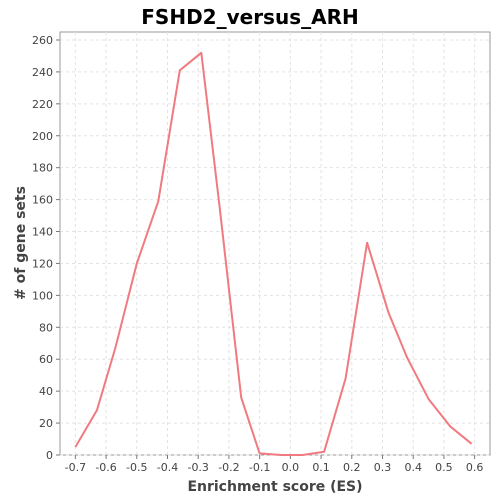 This screenshot has height=500, width=500. Describe the element at coordinates (42, 263) in the screenshot. I see `y-tick-label: 120` at that location.